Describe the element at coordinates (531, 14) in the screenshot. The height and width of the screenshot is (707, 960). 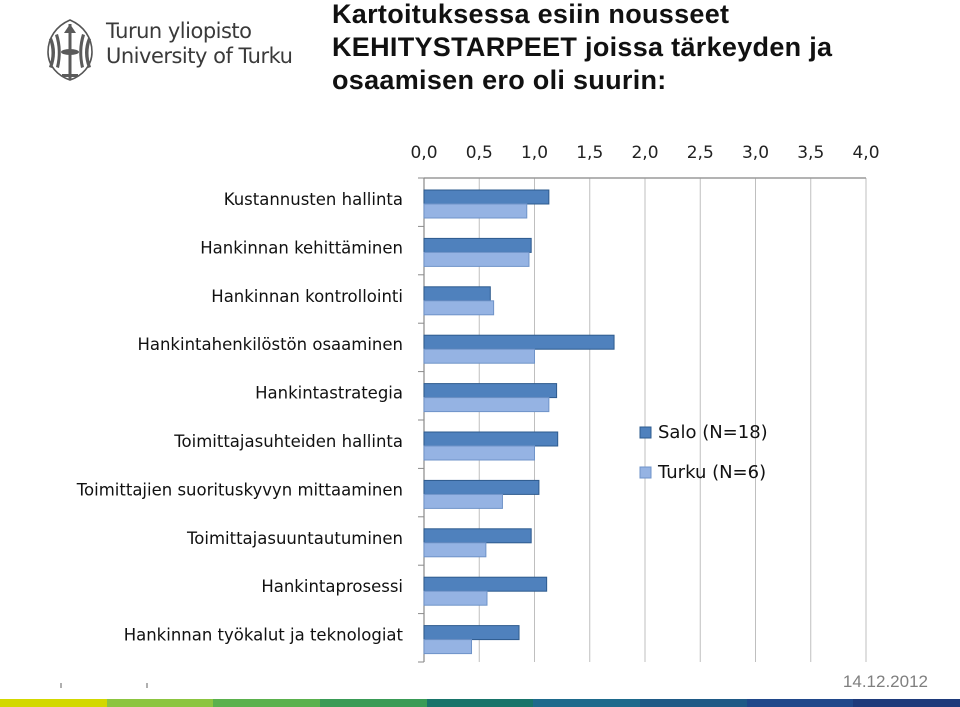
I see `slide-title-line-1: Kartoituksessa esiin nousseet` at that location.